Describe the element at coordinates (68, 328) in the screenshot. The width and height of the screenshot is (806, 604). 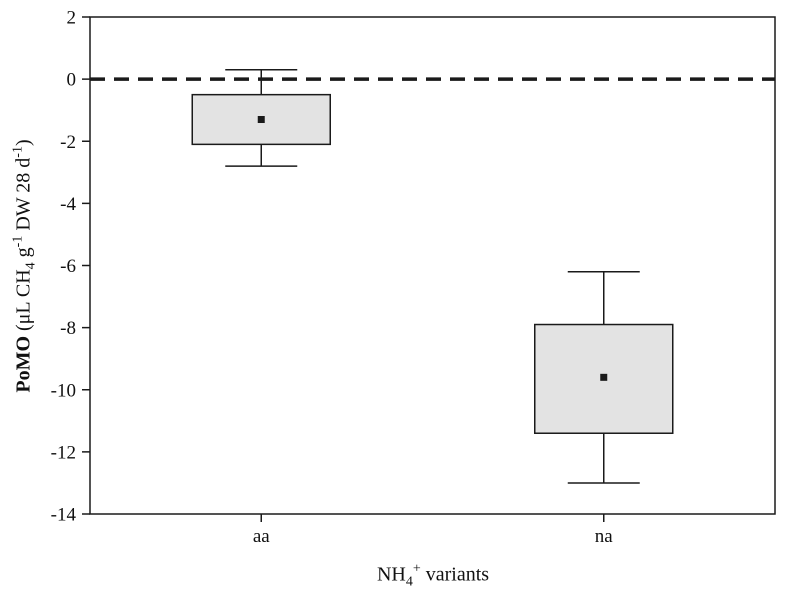
I see `y-tick-label: -8` at that location.